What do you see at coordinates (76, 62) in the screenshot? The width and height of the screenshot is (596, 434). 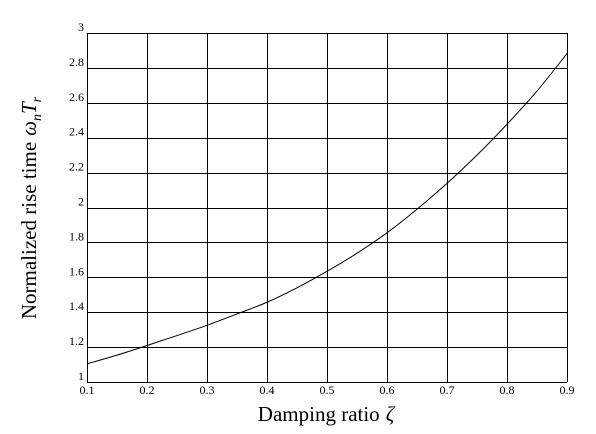 I see `y-tick-label: 2.8` at bounding box center [76, 62].